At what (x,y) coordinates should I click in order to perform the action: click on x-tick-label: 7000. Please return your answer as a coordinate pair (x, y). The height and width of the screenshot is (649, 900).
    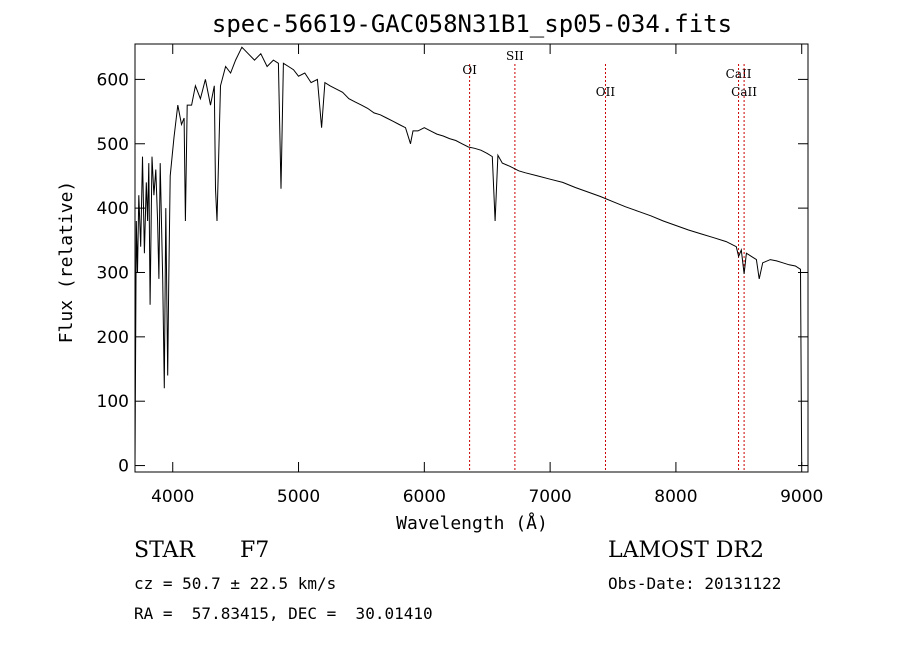
    Looking at the image, I should click on (549, 497).